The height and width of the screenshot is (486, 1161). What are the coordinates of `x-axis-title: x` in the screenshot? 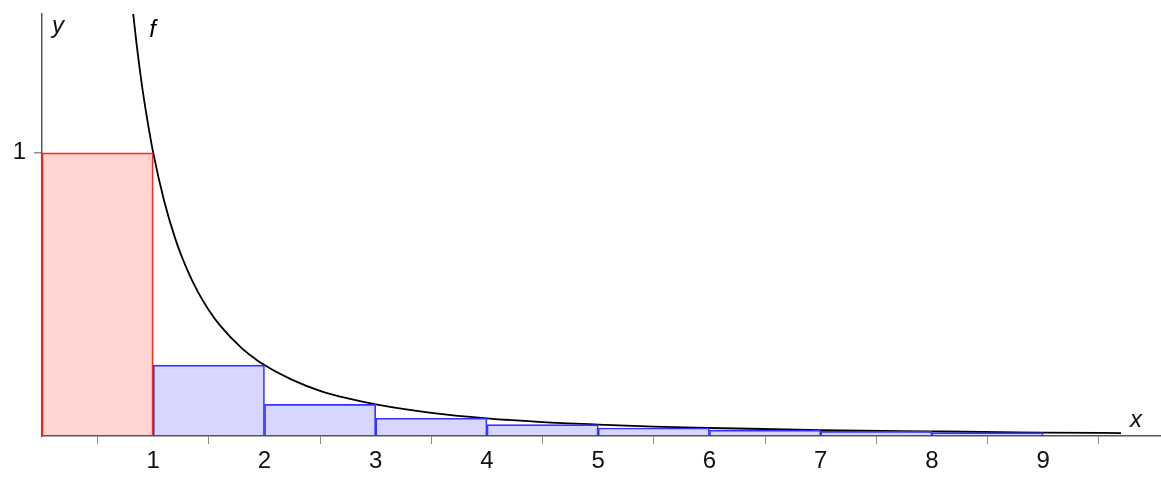 It's located at (1136, 418).